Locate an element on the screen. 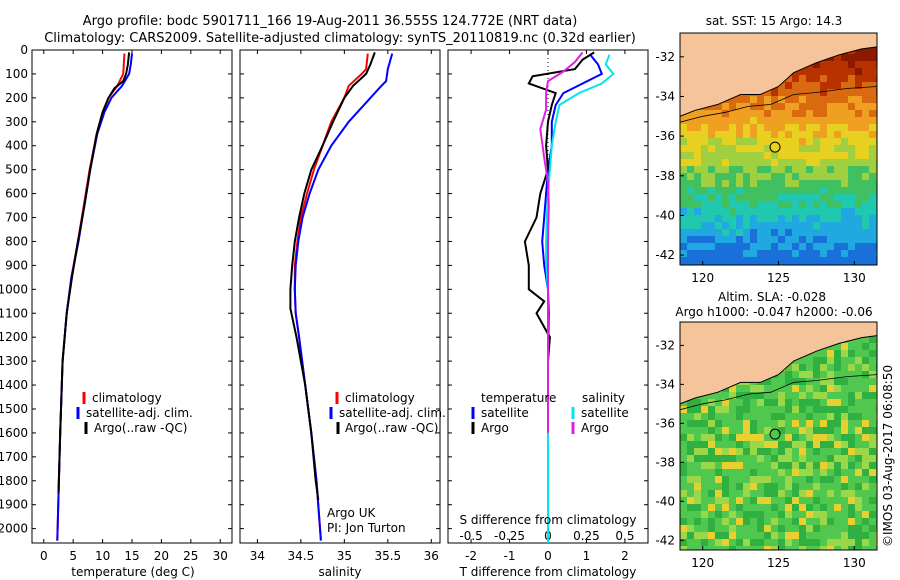 This screenshot has height=580, width=900. salinity-xlabel: salinity is located at coordinates (339, 572).